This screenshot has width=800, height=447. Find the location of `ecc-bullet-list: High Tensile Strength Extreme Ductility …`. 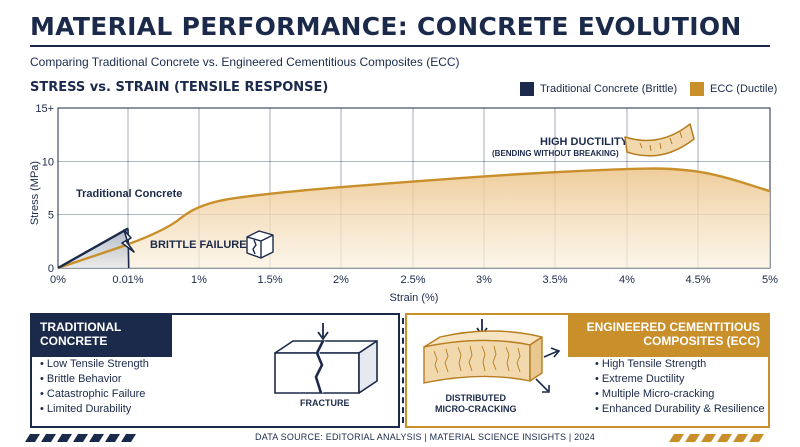

ecc-bullet-list: High Tensile Strength Extreme Ductility … is located at coordinates (680, 387).